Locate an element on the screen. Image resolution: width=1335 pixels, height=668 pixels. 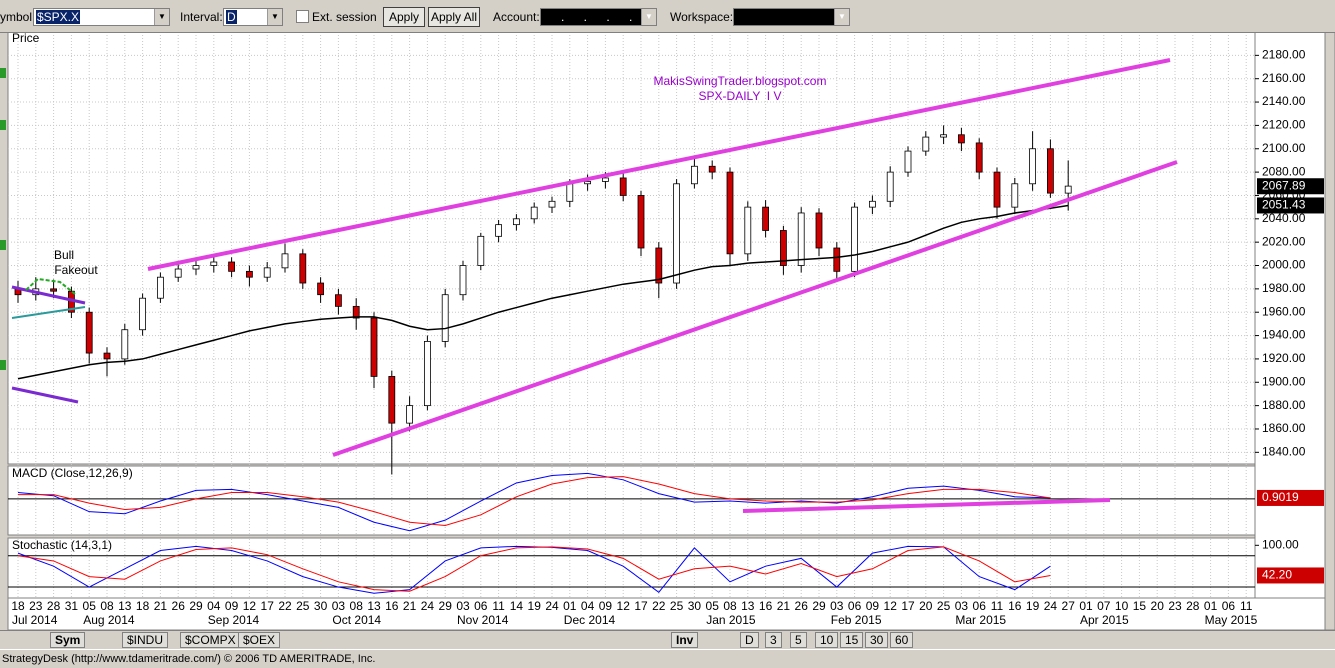
label: Interval: is located at coordinates (201, 17).